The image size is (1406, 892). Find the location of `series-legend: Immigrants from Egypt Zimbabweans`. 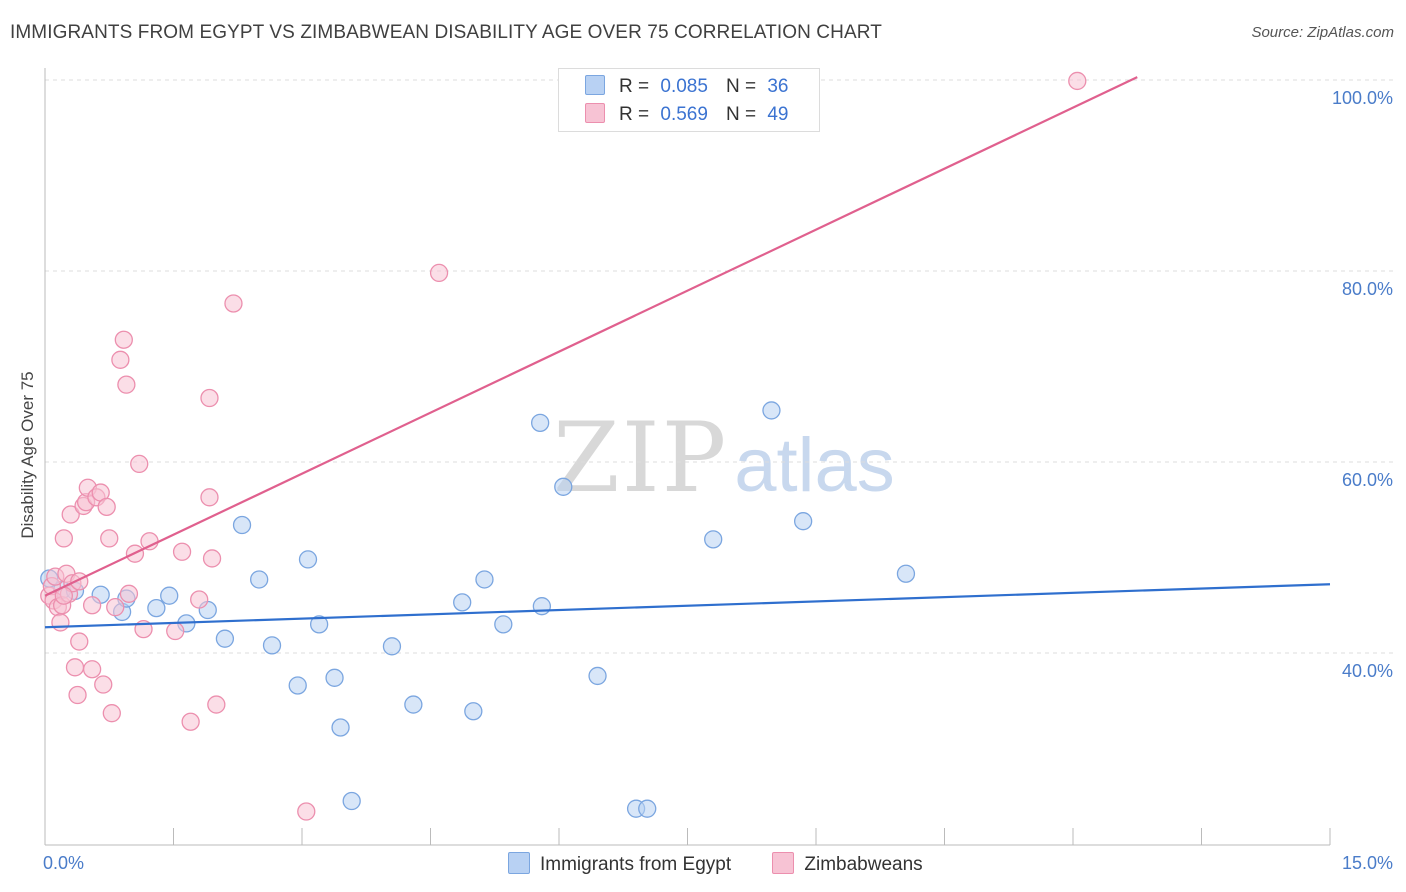

series-legend: Immigrants from Egypt Zimbabweans is located at coordinates (733, 864).